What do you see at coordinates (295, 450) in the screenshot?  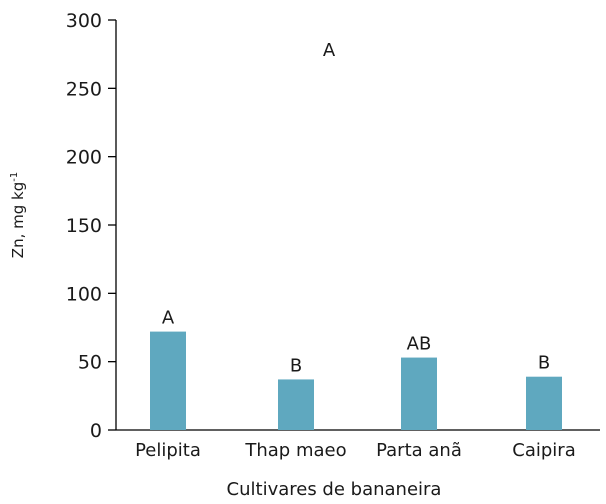 I see `category-label: Thap maeo` at bounding box center [295, 450].